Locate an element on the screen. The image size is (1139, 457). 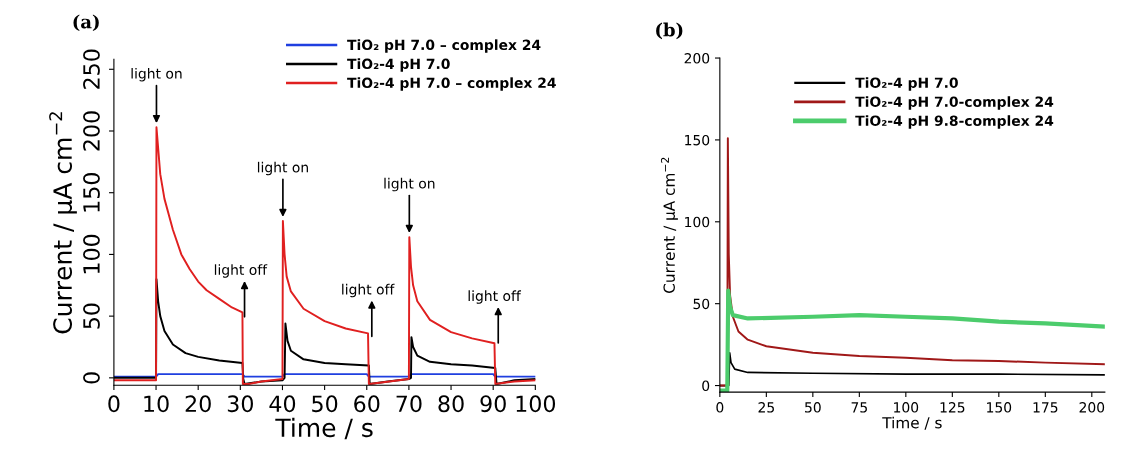
x-tick-label: 70 is located at coordinates (409, 404).